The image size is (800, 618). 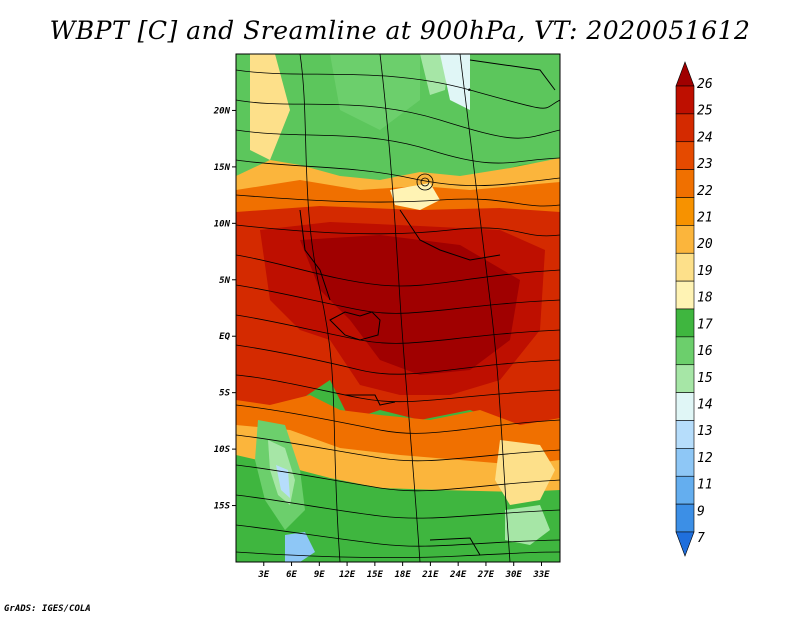 What do you see at coordinates (705, 244) in the screenshot?
I see `colorbar-label: 20` at bounding box center [705, 244].